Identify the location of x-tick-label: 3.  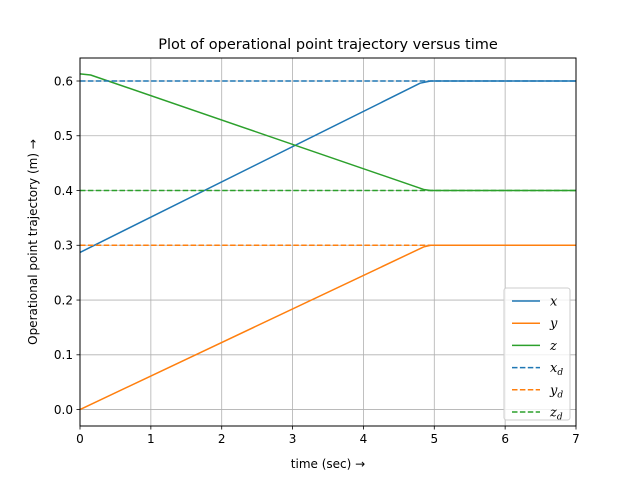
(293, 439).